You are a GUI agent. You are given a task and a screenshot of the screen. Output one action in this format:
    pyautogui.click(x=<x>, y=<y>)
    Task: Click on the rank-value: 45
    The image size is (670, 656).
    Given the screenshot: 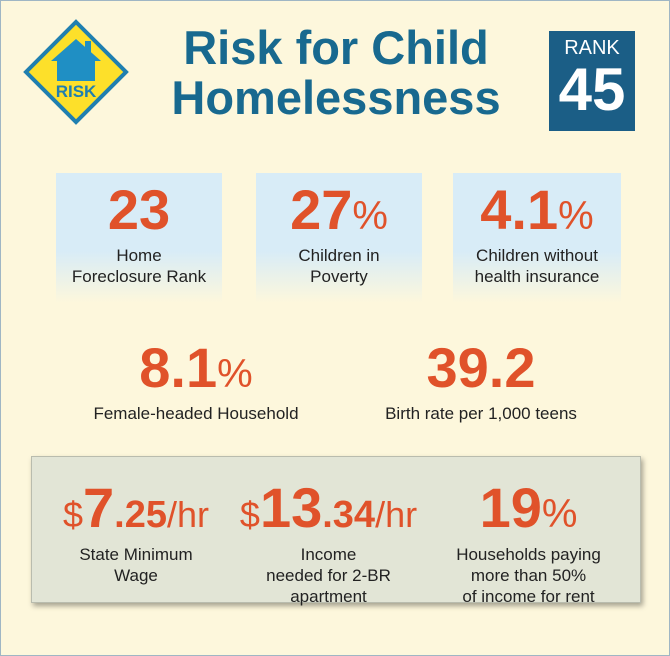 What is the action you would take?
    pyautogui.click(x=592, y=89)
    